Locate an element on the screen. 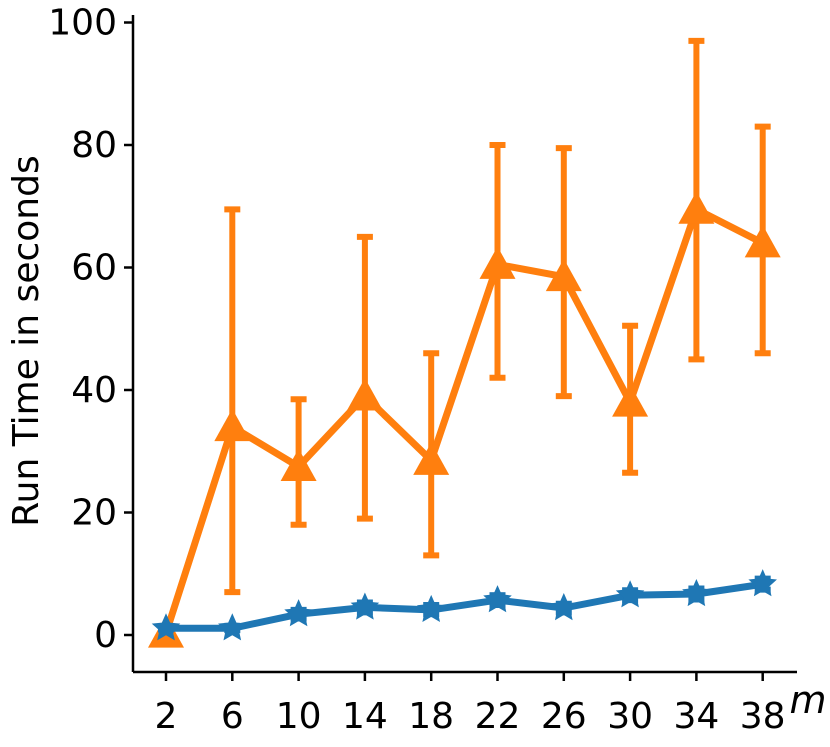  x-tick-label: 22 is located at coordinates (498, 716).